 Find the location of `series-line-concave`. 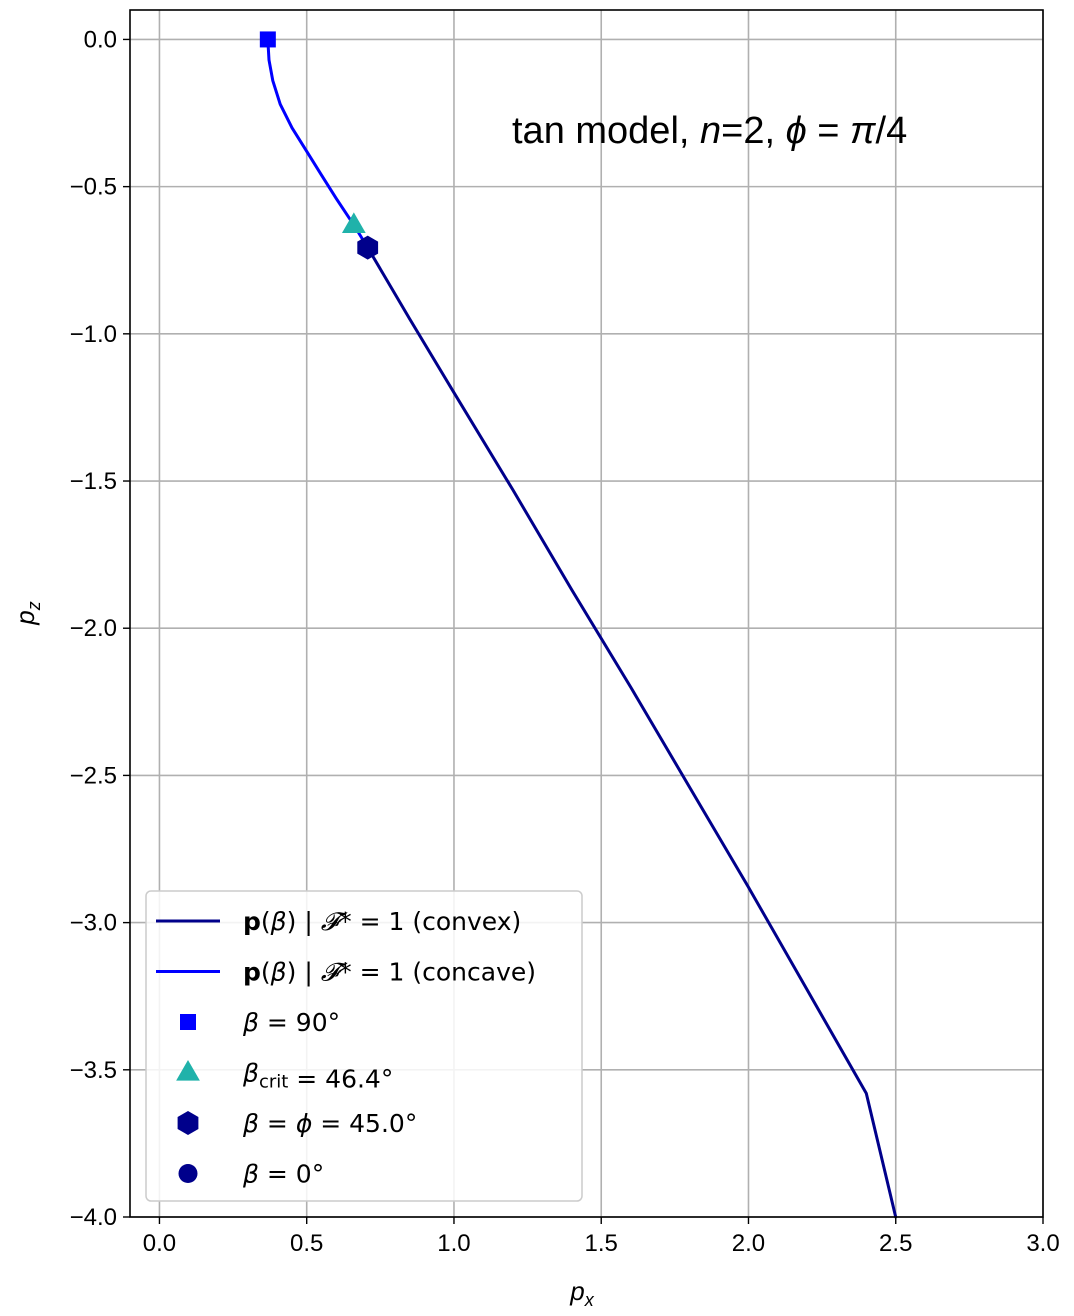

series-line-concave is located at coordinates (318, 143).